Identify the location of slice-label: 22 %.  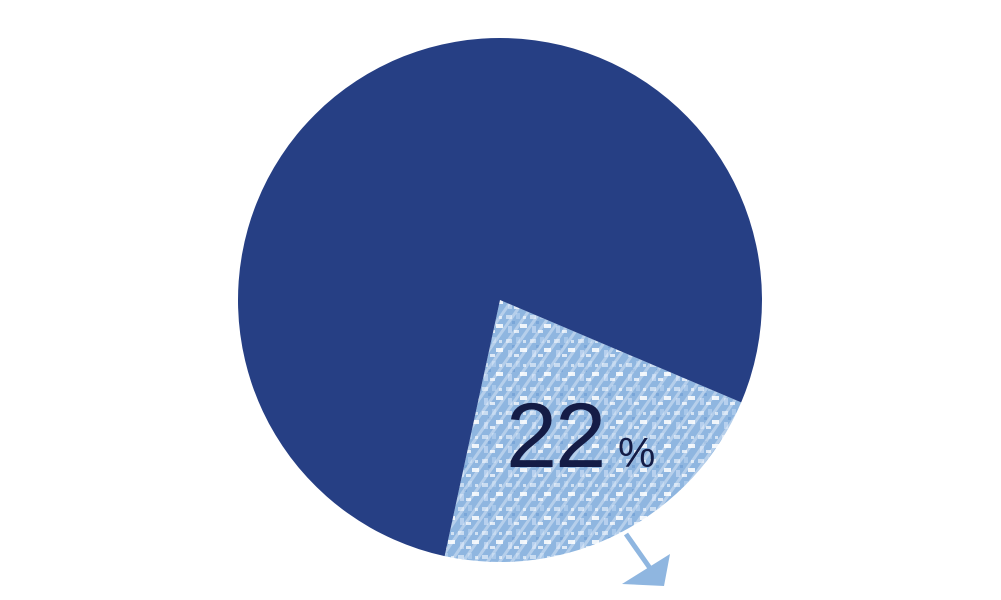
(580, 436).